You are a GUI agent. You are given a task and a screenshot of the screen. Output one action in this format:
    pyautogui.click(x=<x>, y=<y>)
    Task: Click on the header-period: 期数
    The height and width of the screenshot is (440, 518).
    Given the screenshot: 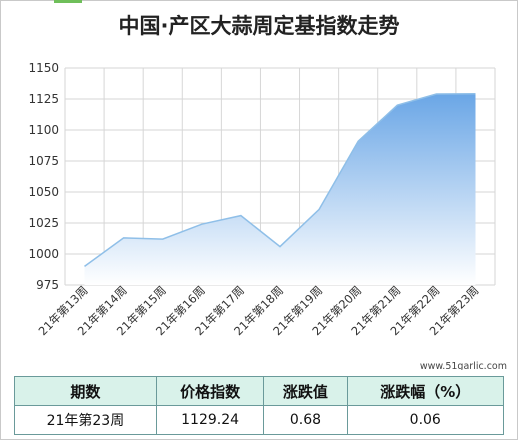 What is the action you would take?
    pyautogui.click(x=85, y=391)
    